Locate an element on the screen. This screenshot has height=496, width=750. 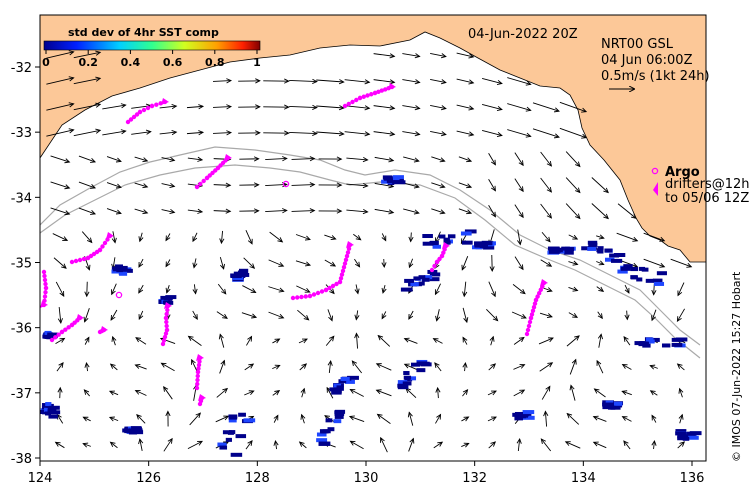
drifter-end-marker is located at coordinates (200, 357).